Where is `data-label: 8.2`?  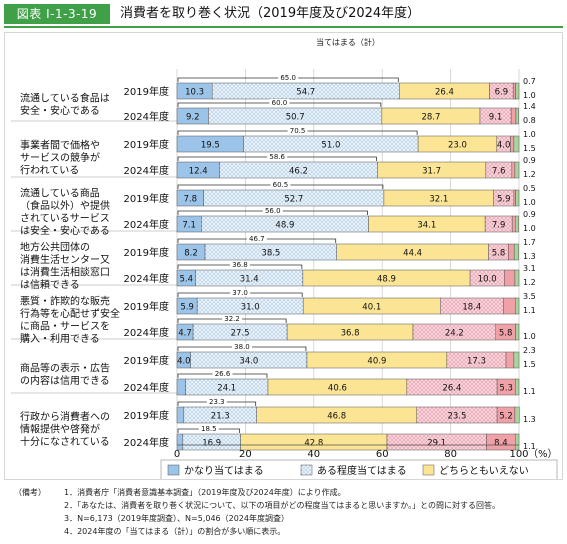
data-label: 8.2 is located at coordinates (191, 254).